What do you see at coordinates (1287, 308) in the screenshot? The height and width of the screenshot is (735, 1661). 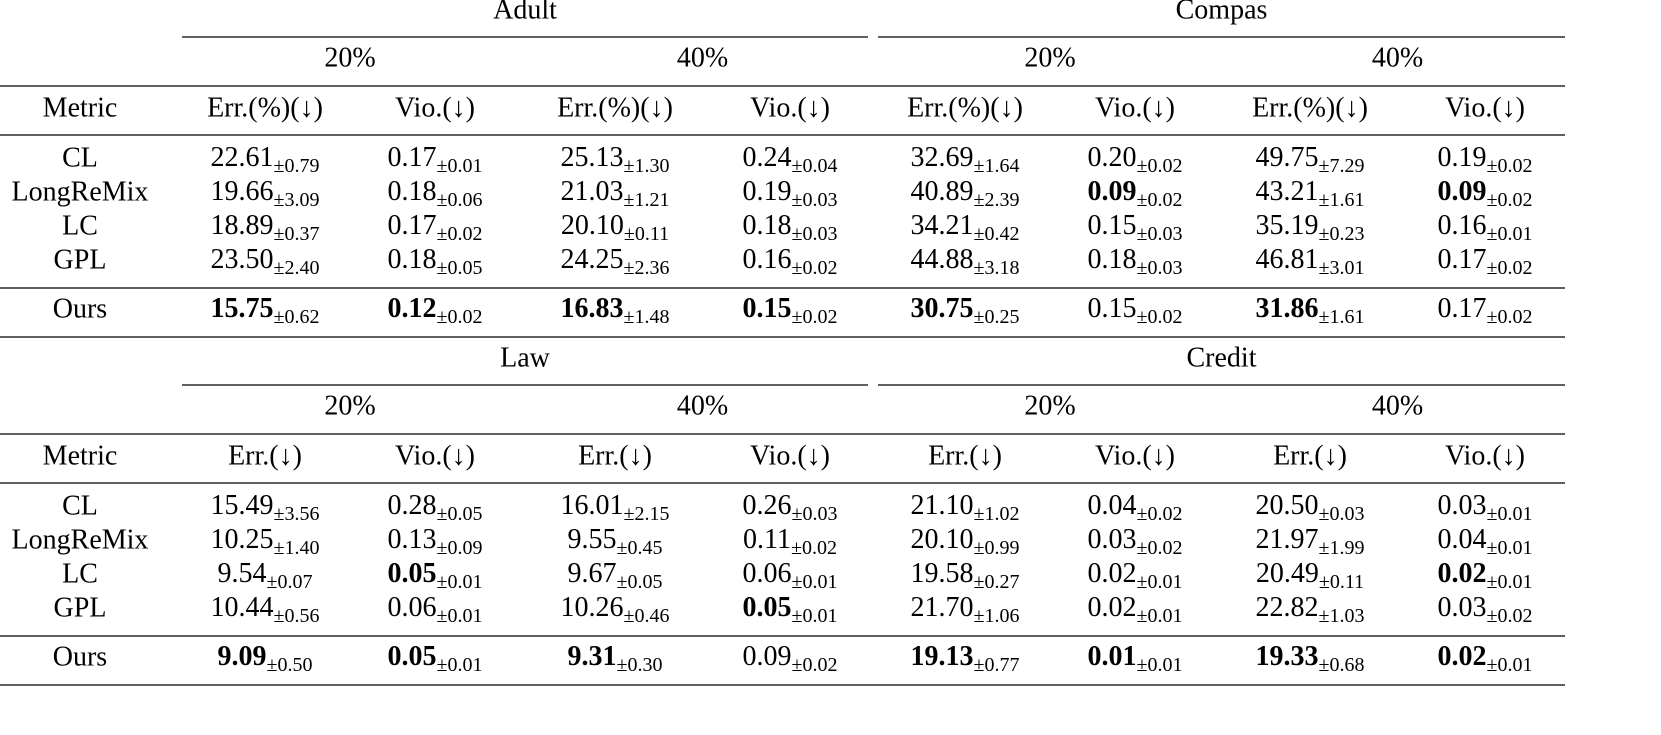 I see `cell-value: 31.86` at bounding box center [1287, 308].